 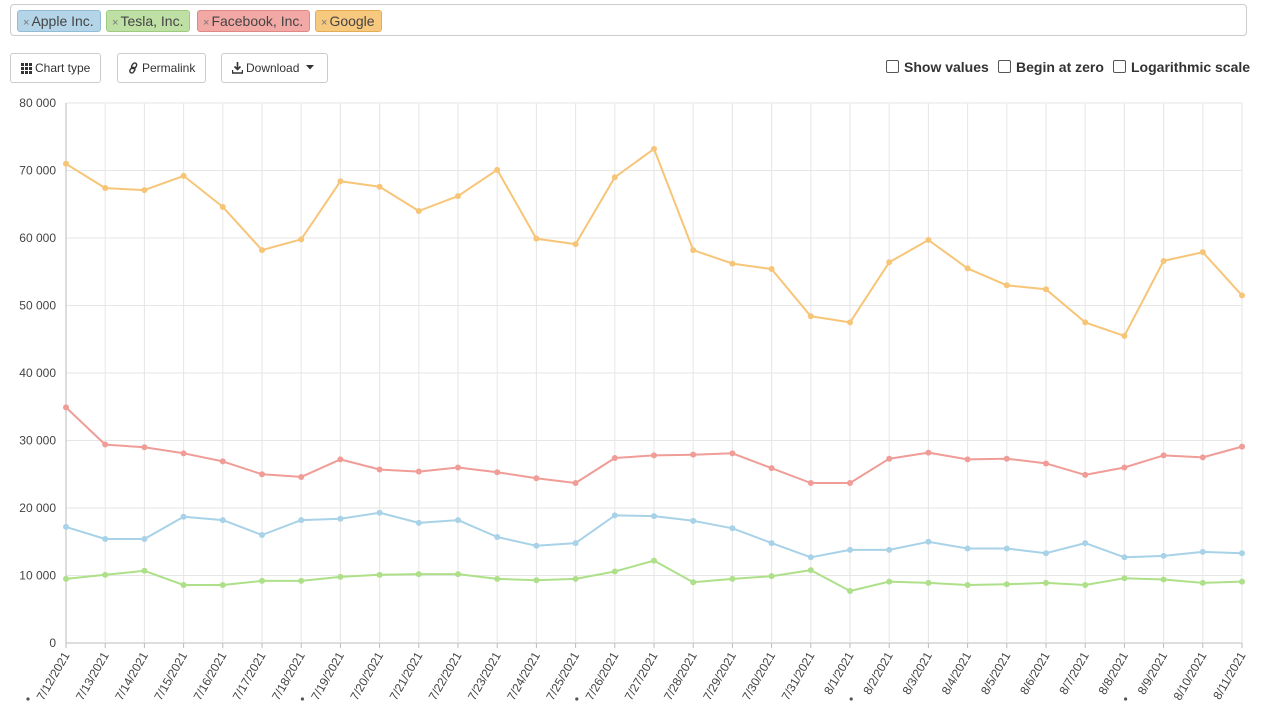 I want to click on x-tick-label: 8/7/2021, so click(x=1074, y=673).